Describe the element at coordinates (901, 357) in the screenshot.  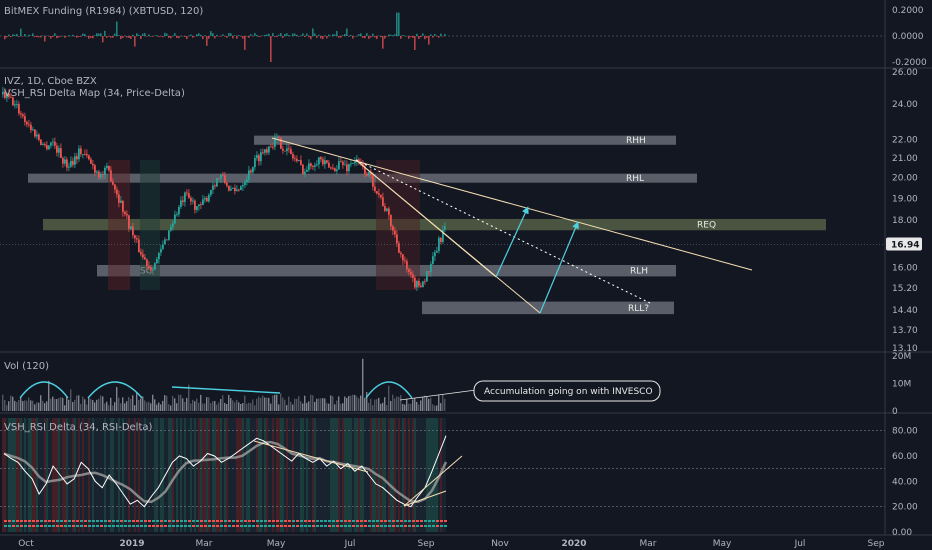
I see `volume-tick-label: 20M` at that location.